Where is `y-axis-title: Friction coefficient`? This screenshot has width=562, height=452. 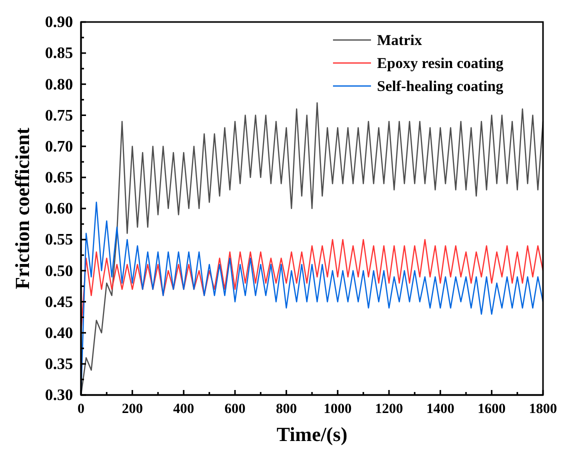 y-axis-title: Friction coefficient is located at coordinates (23, 208).